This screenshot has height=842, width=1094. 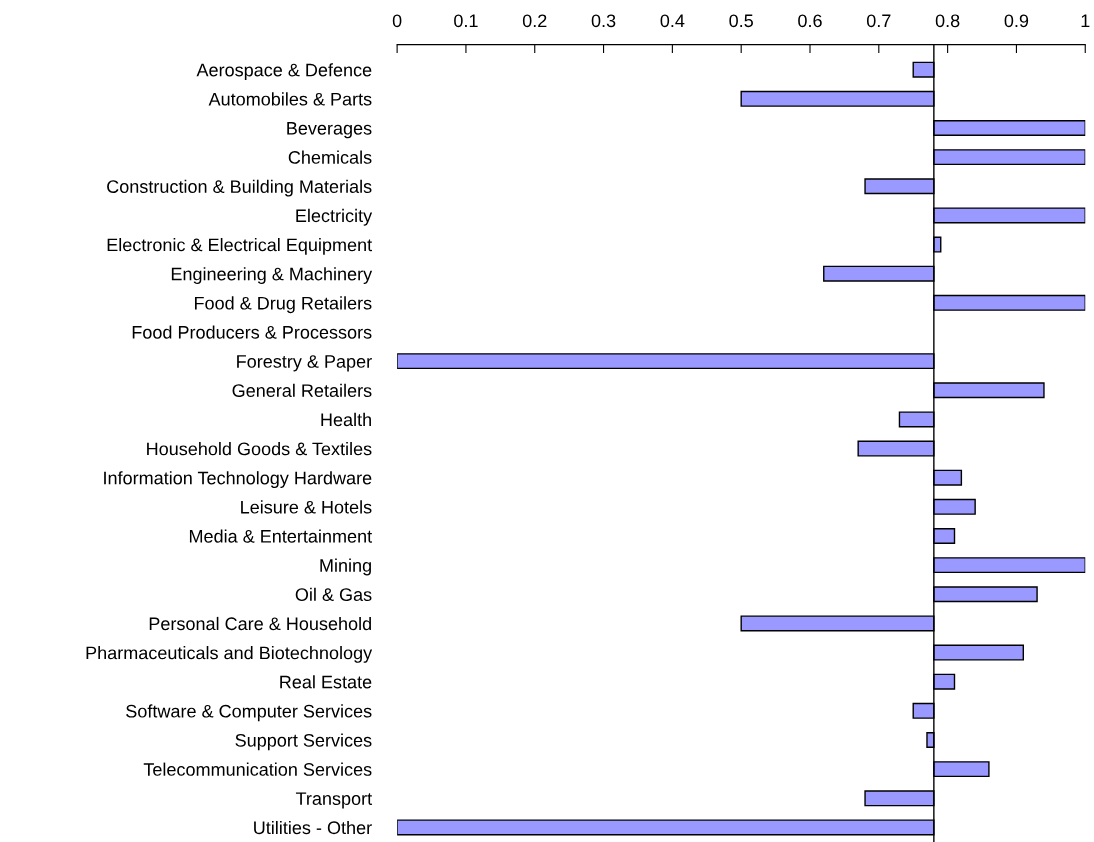 What do you see at coordinates (229, 654) in the screenshot?
I see `y-tick-label: Pharmaceuticals and Biotechnology` at bounding box center [229, 654].